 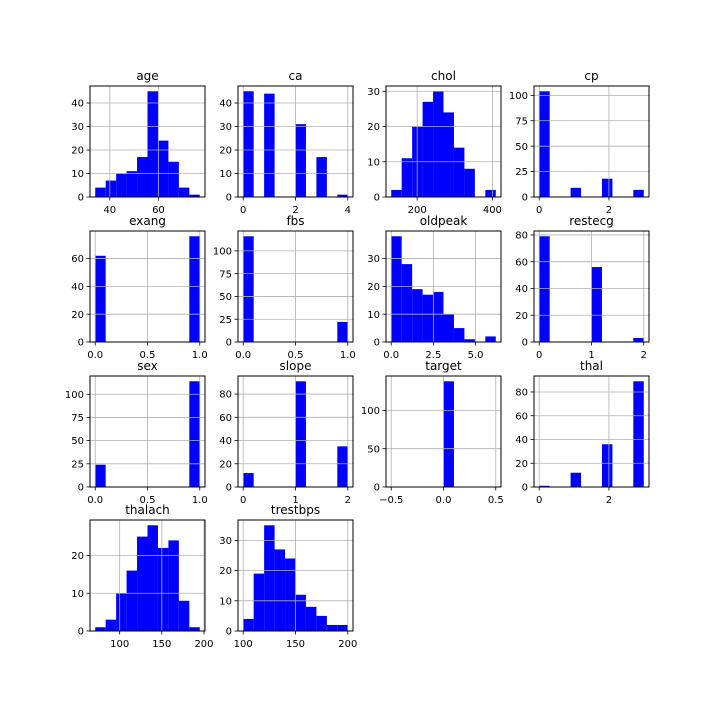 I want to click on y-axis-ticks: 0 25 50 75 100, so click(x=521, y=147).